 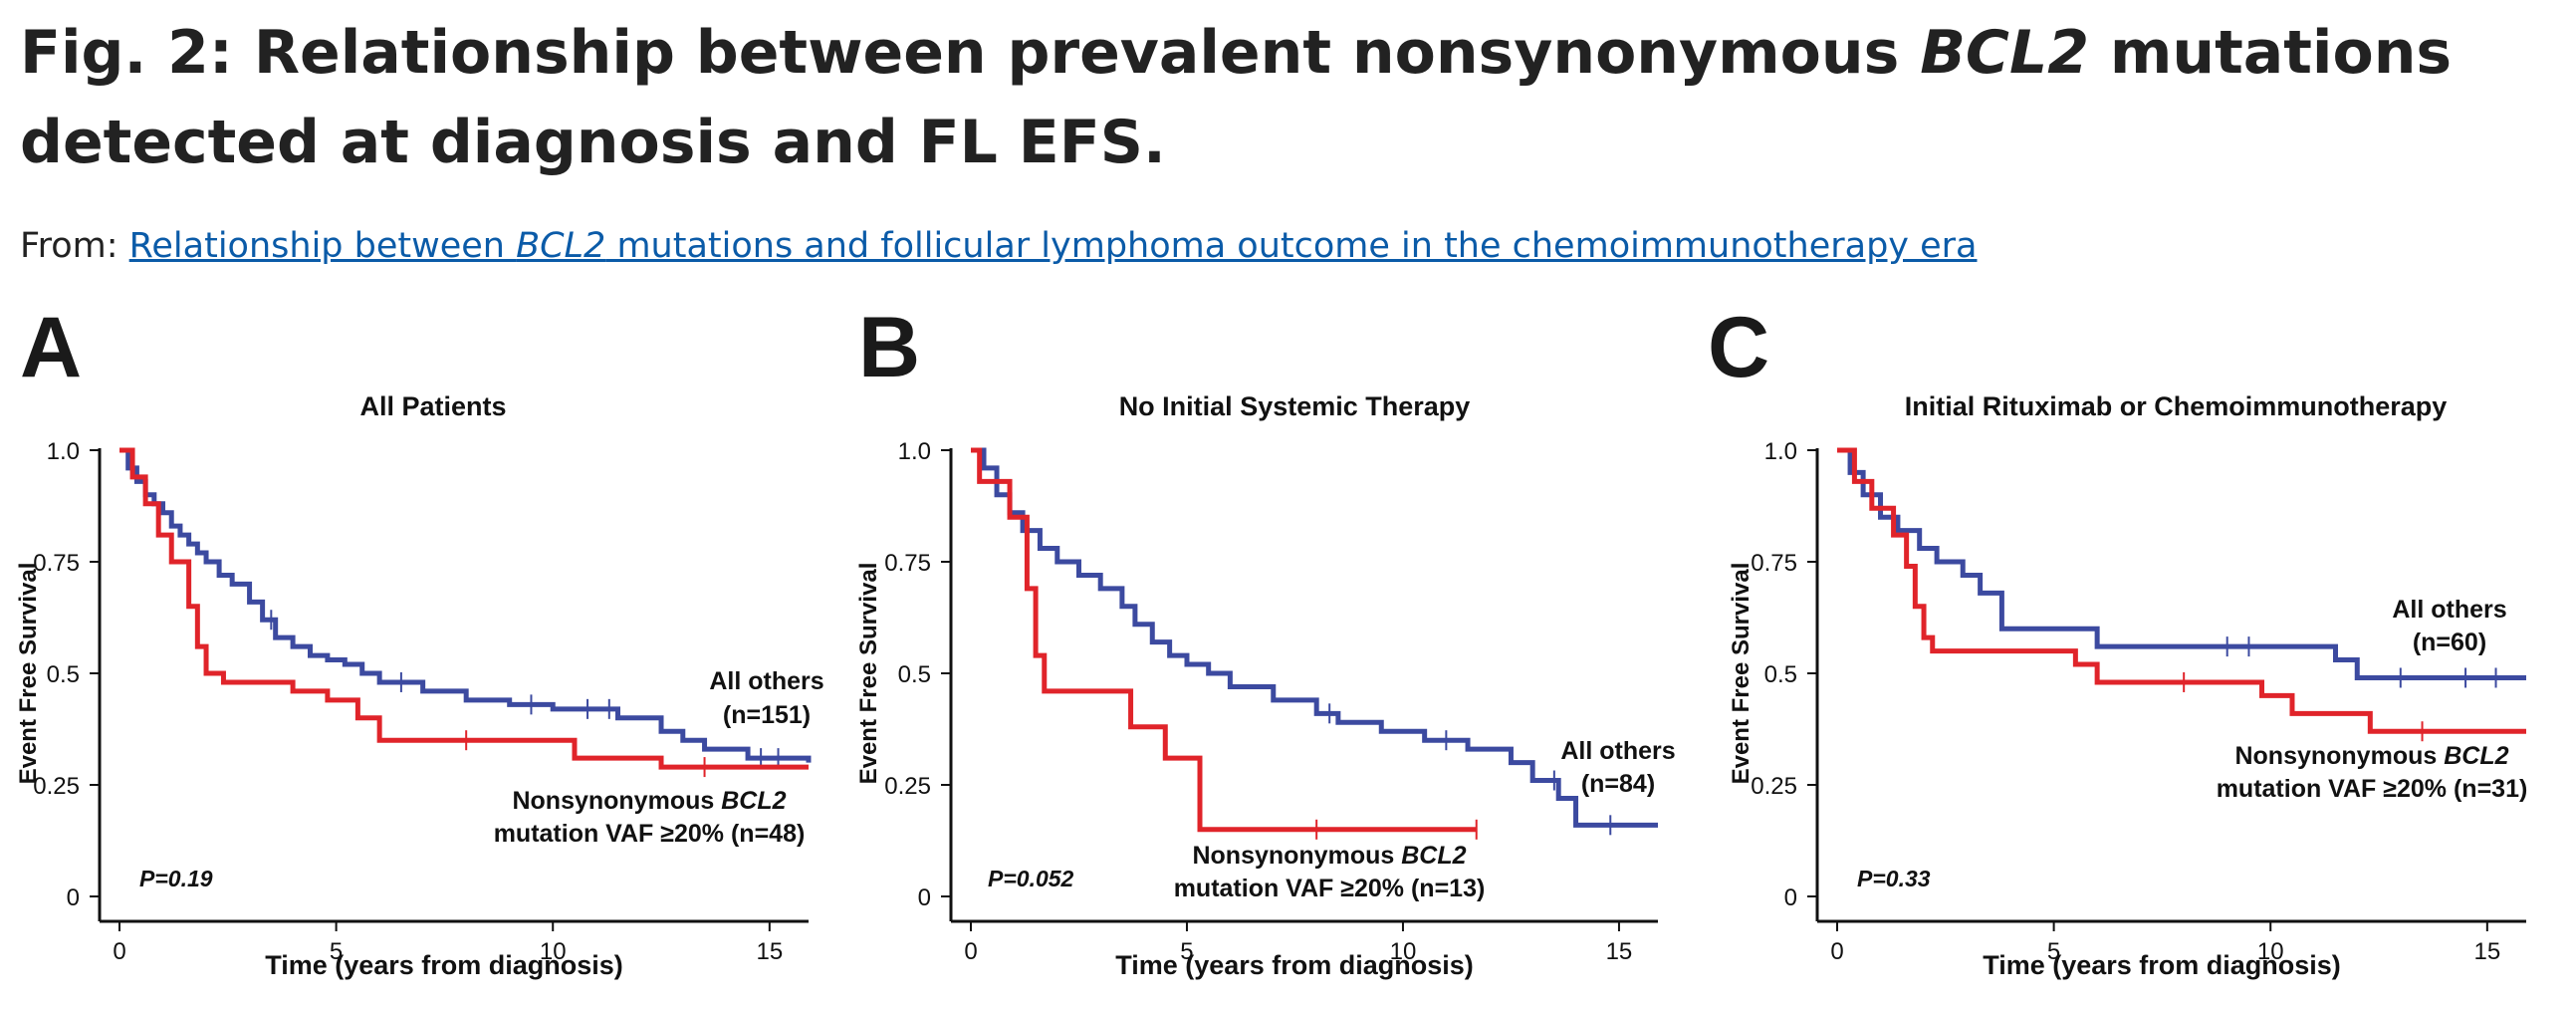 I want to click on from-label: From:, so click(x=69, y=246).